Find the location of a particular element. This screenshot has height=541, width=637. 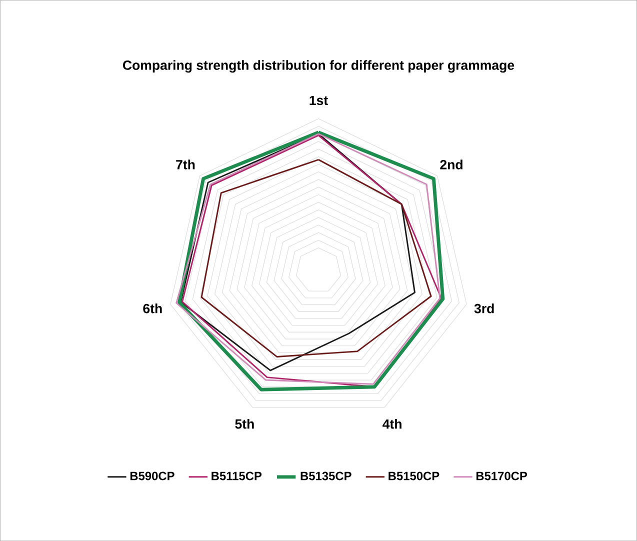

spoke-label: 5th is located at coordinates (244, 423).